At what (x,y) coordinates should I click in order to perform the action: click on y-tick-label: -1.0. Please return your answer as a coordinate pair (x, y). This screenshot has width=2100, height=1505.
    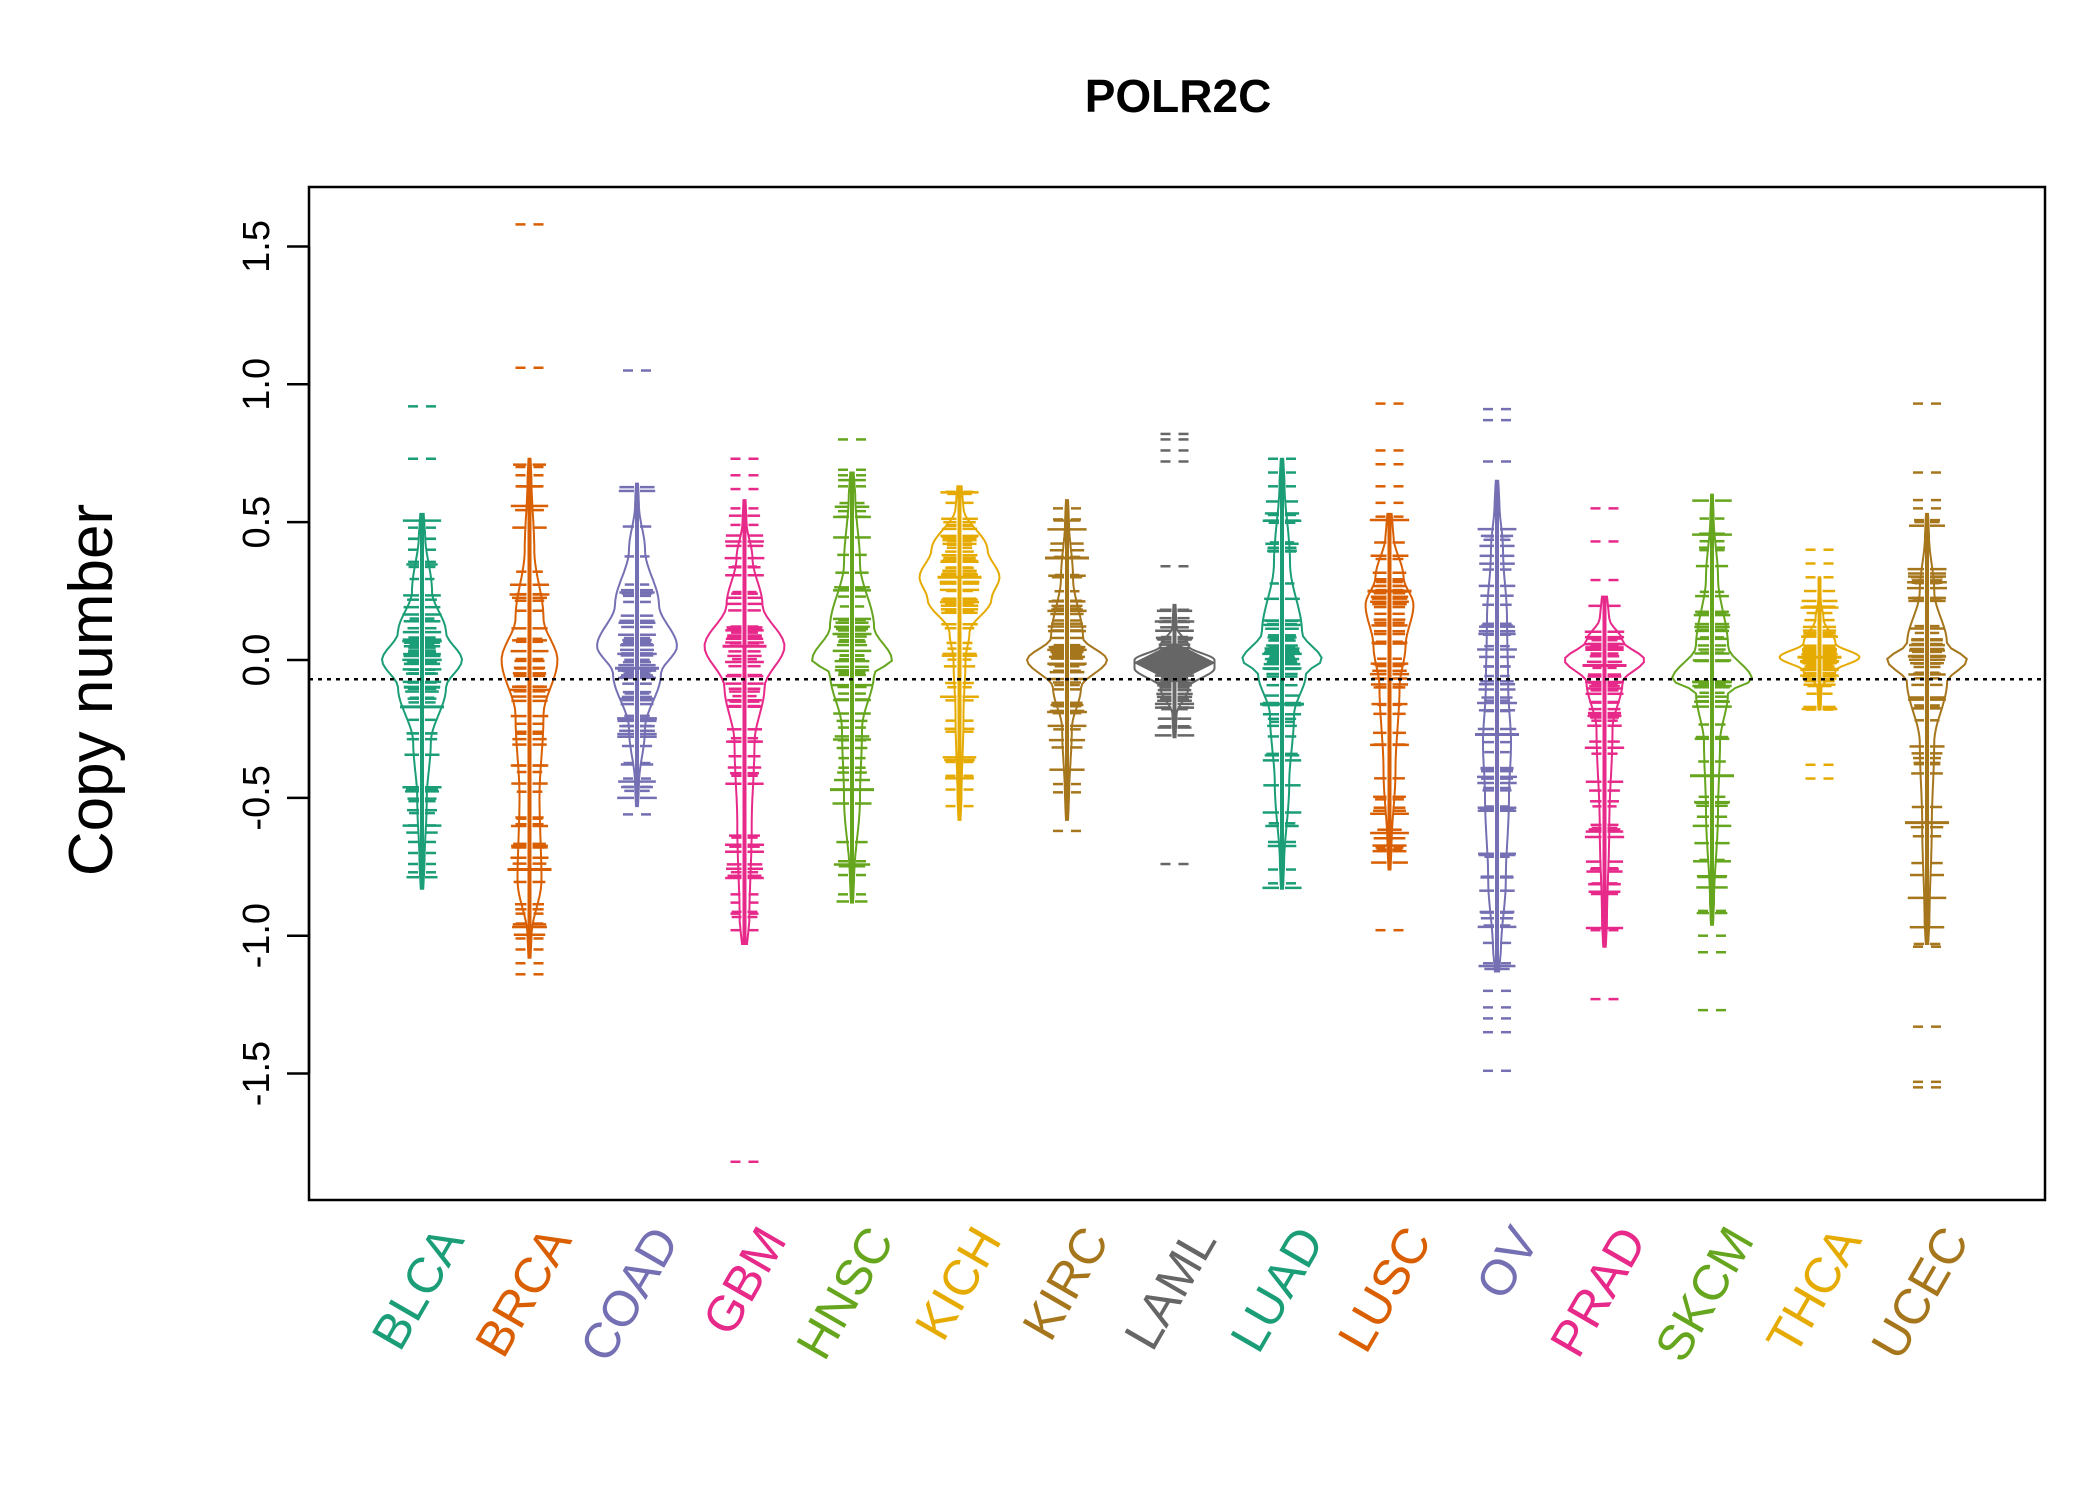
    Looking at the image, I should click on (257, 935).